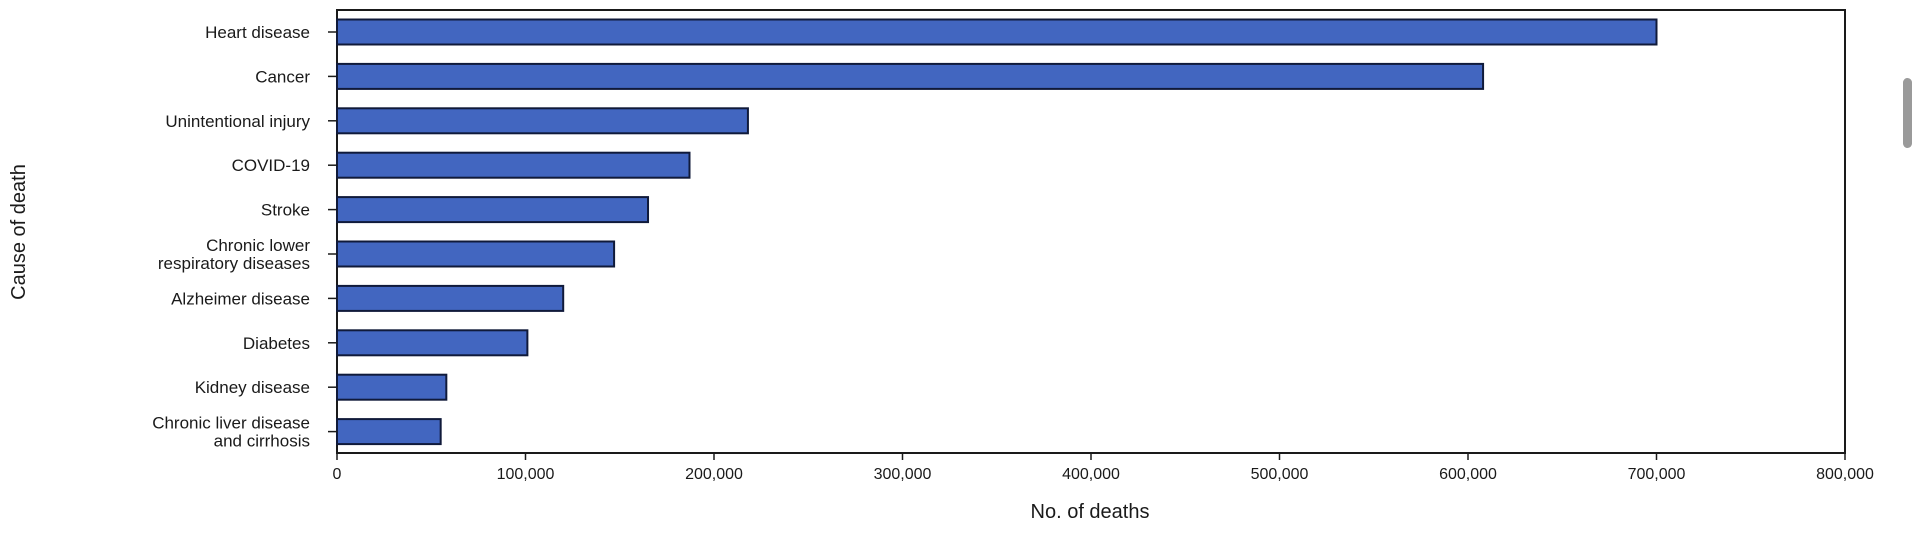 This screenshot has width=1918, height=550. I want to click on category-label: COVID-19, so click(271, 165).